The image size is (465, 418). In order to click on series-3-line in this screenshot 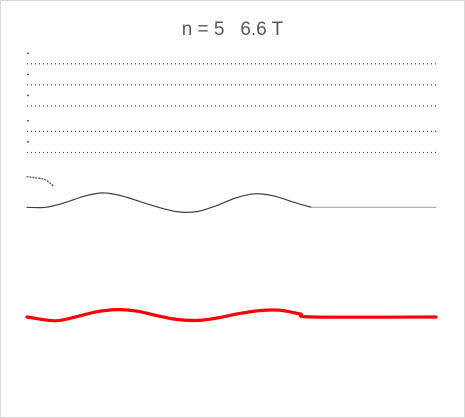, I will do `click(40, 181)`.